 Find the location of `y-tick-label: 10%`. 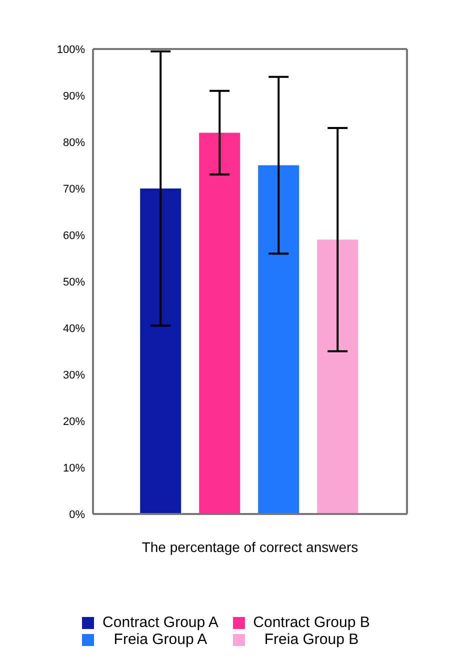

y-tick-label: 10% is located at coordinates (74, 468).